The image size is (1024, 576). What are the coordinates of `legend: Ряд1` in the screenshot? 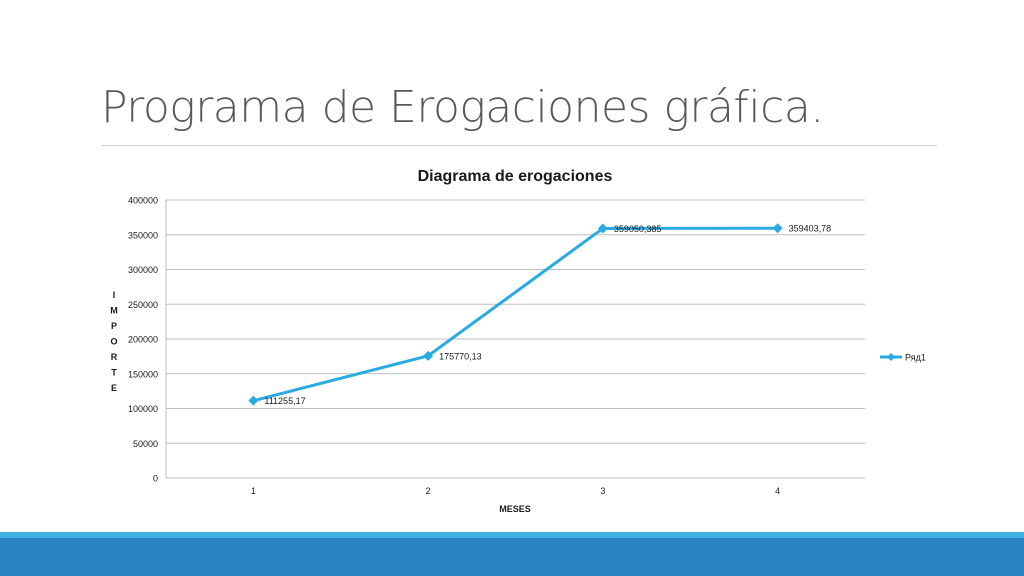 It's located at (903, 358).